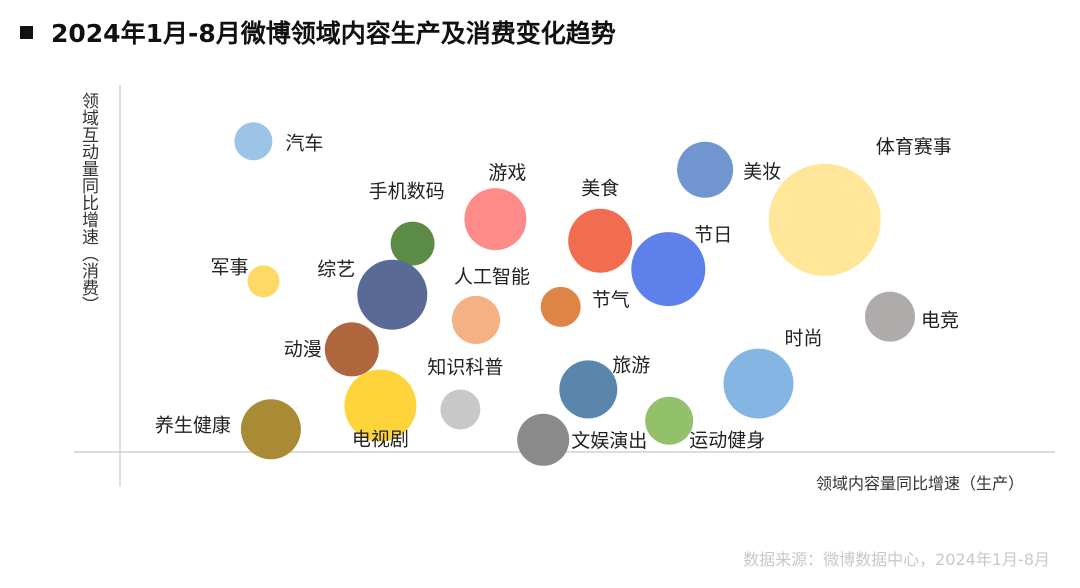 The height and width of the screenshot is (588, 1080). What do you see at coordinates (600, 189) in the screenshot?
I see `bubble-label-11: 美食` at bounding box center [600, 189].